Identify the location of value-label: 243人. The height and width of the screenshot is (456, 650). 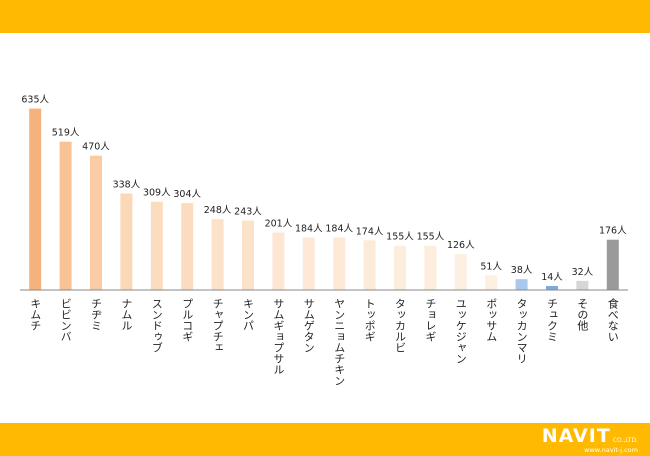
(248, 212).